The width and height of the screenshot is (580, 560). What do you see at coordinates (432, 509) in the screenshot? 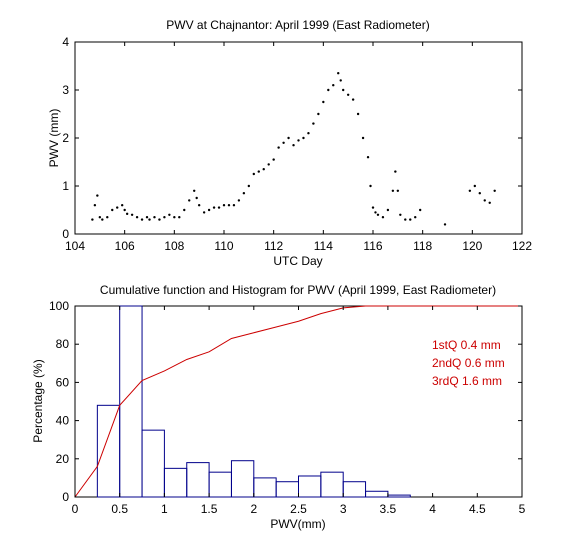
I see `x-tick-label: 4` at bounding box center [432, 509].